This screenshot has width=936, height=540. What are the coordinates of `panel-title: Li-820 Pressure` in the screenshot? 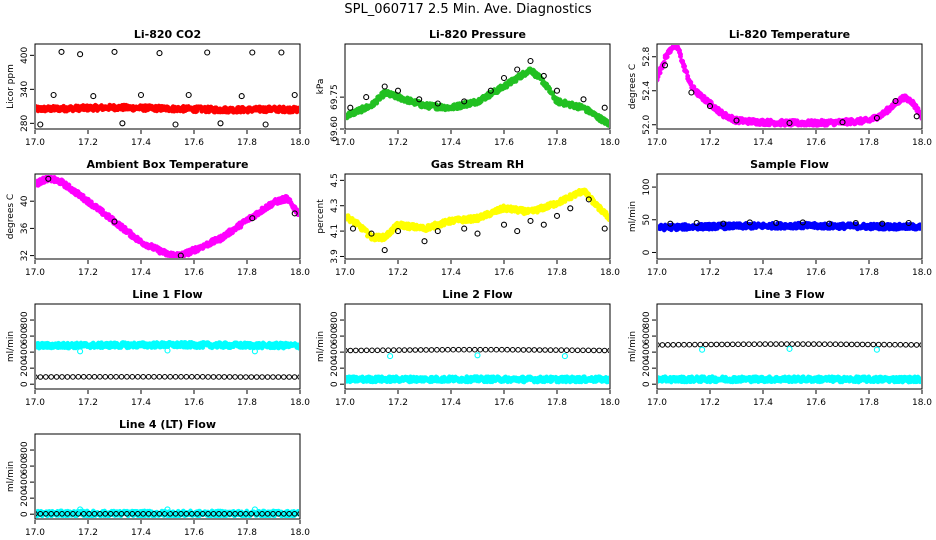 It's located at (477, 34).